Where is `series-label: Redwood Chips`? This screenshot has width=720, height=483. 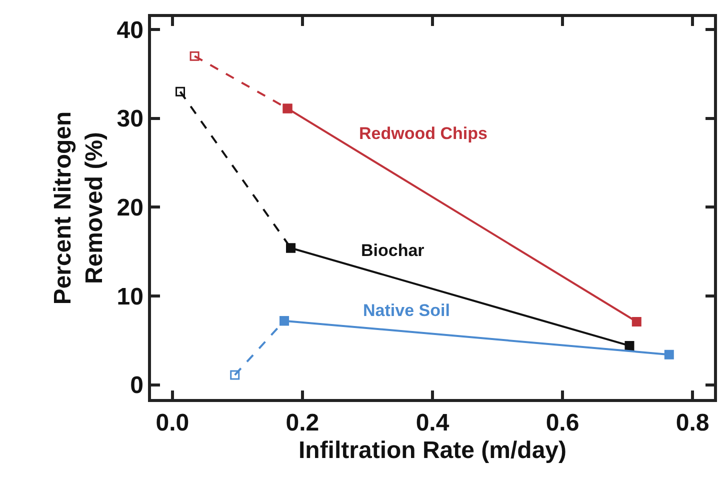
series-label: Redwood Chips is located at coordinates (423, 133).